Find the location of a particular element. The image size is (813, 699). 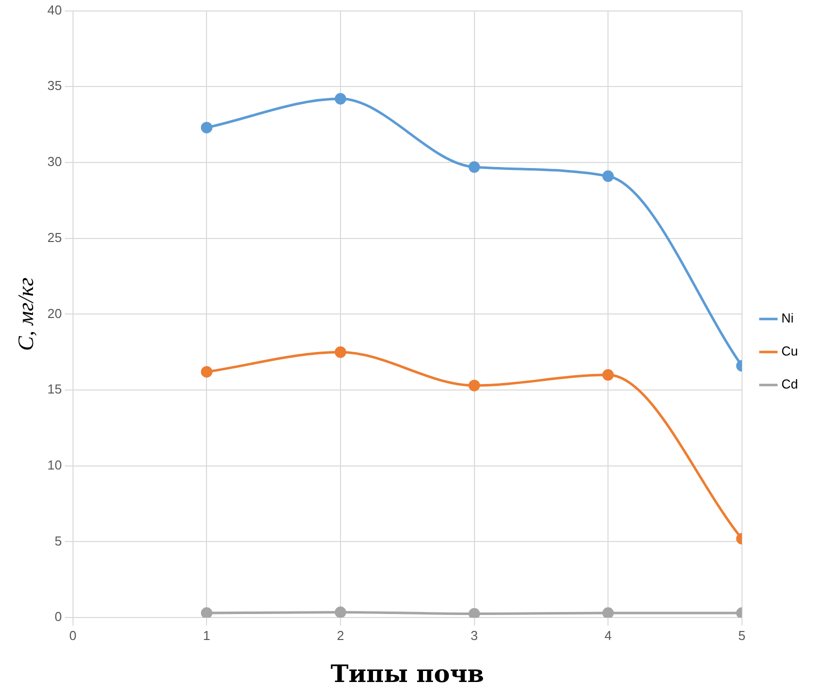

x-tick-label: 5 is located at coordinates (742, 635).